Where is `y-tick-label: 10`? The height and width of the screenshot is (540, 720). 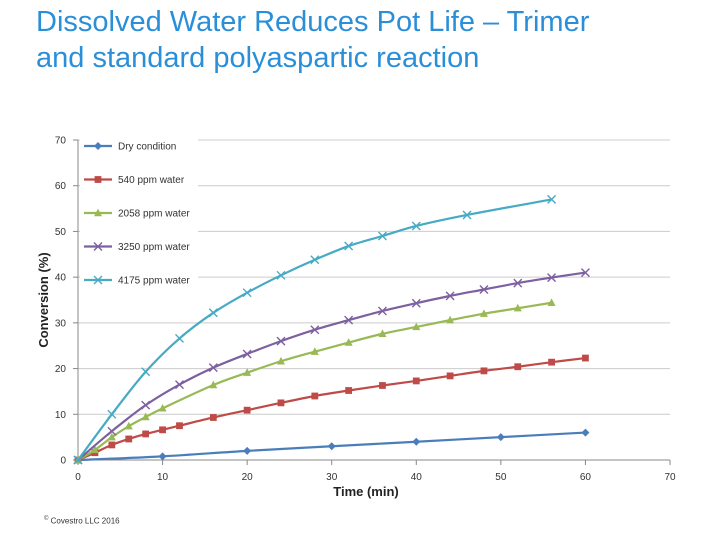
y-tick-label: 10 is located at coordinates (61, 415).